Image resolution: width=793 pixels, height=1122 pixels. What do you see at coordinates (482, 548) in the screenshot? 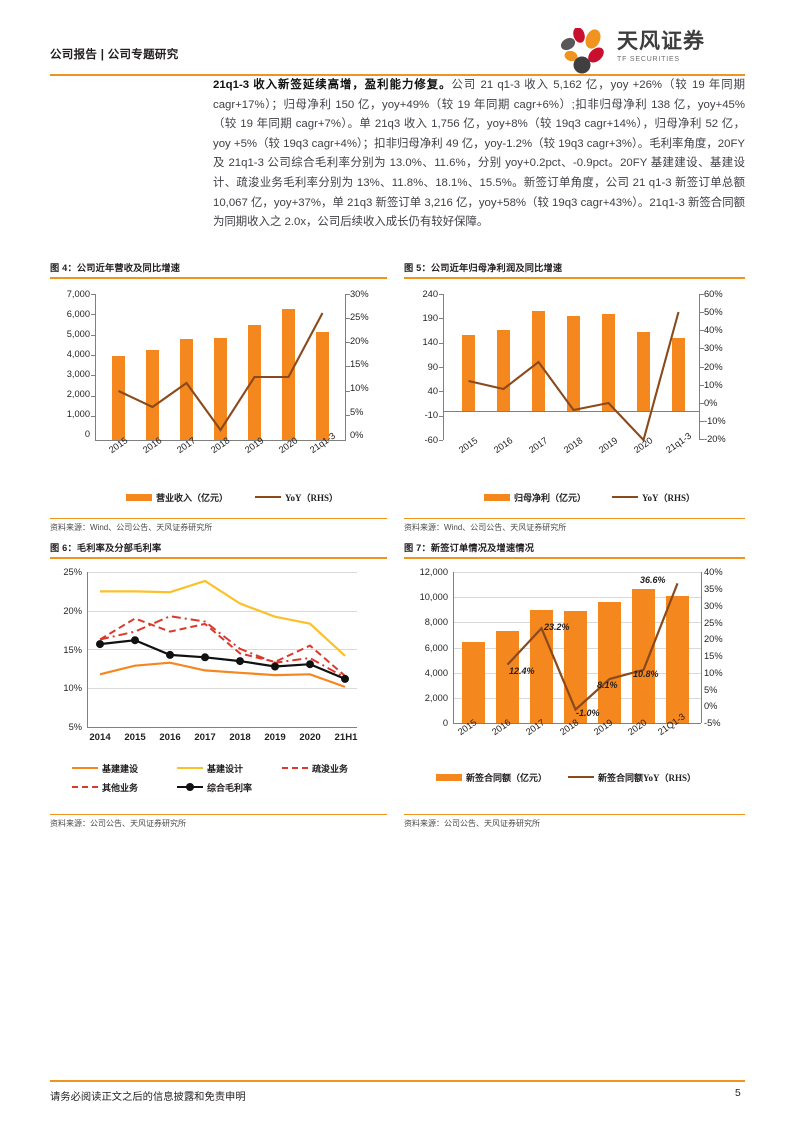
I see `figure-7-title-text: 新签订单情况及增速情况` at bounding box center [482, 548].